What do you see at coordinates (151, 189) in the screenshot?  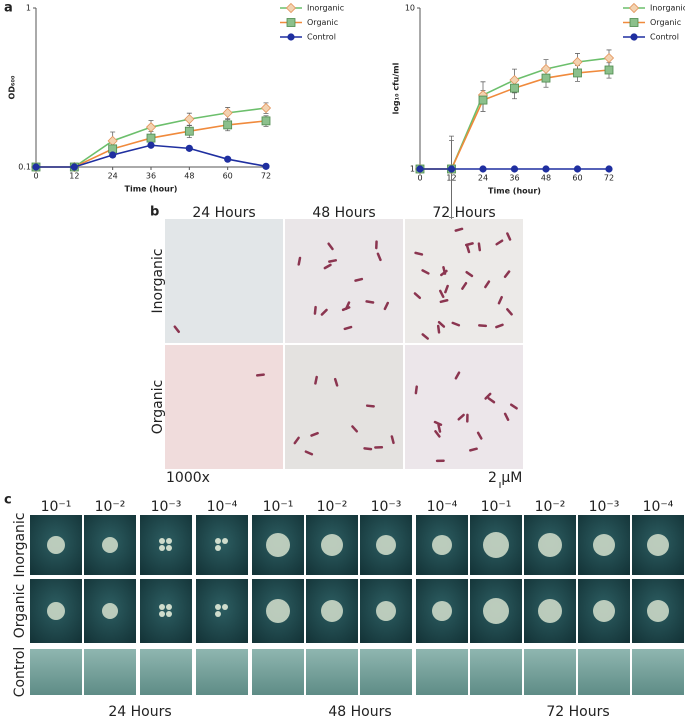 I see `x-axis-label: Time (hour)` at bounding box center [151, 189].